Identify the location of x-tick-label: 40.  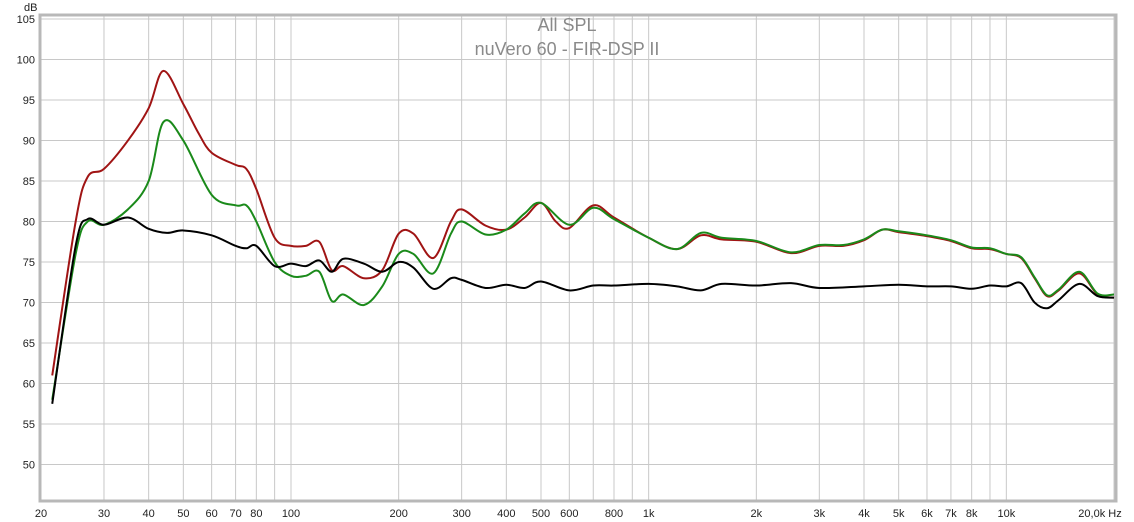
(149, 514).